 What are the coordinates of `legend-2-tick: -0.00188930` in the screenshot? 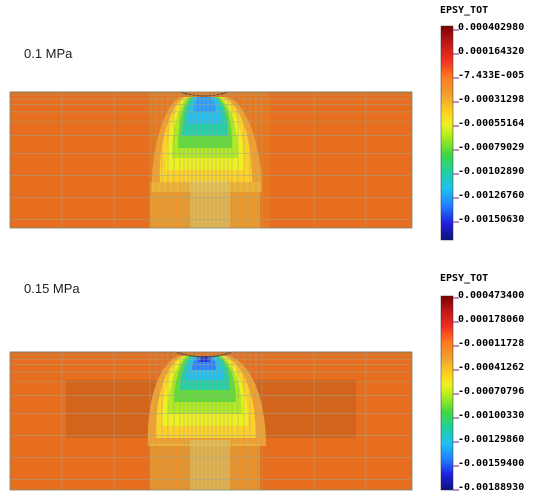 It's located at (491, 487).